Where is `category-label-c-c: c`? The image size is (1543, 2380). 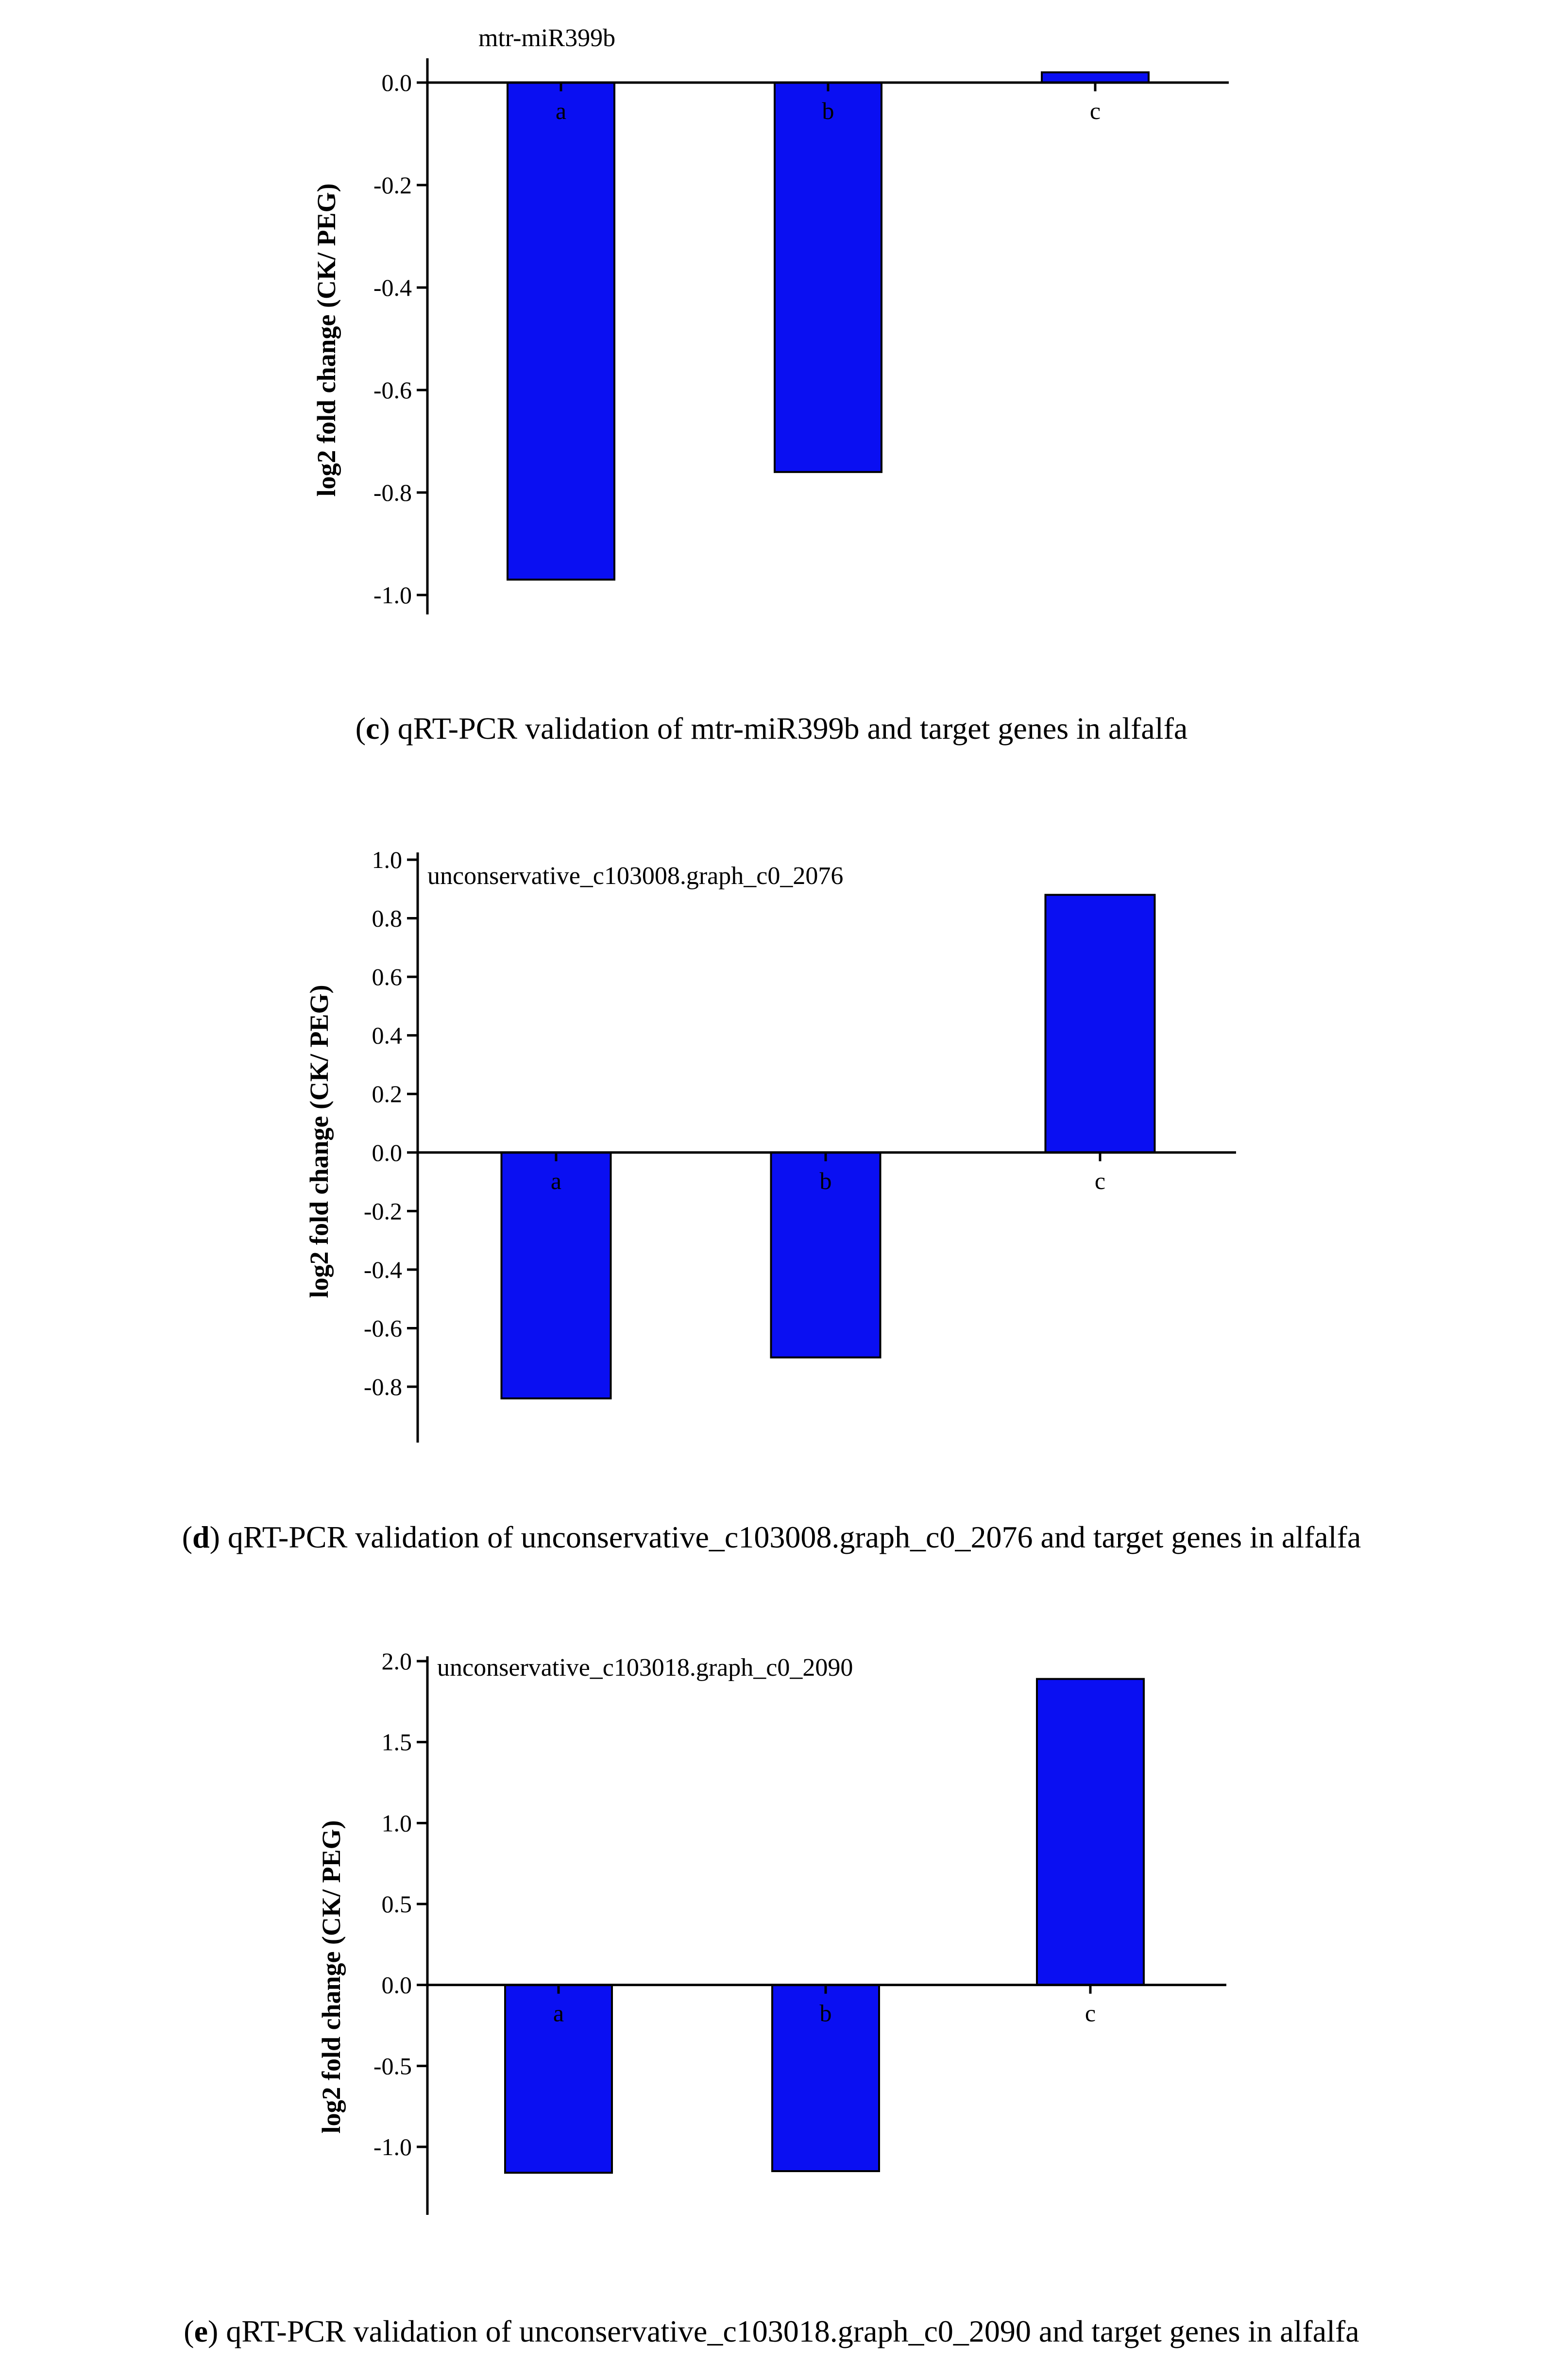 category-label-c-c: c is located at coordinates (1095, 110).